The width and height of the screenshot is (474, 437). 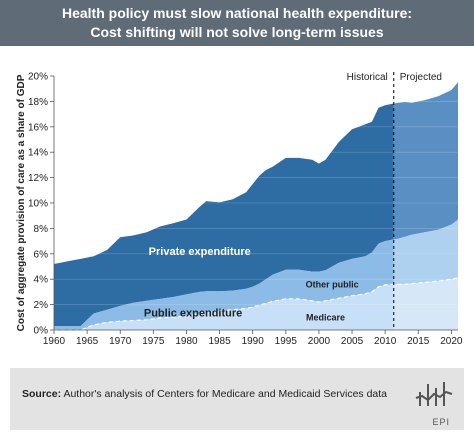 What do you see at coordinates (425, 252) in the screenshot?
I see `other-public-area-projected` at bounding box center [425, 252].